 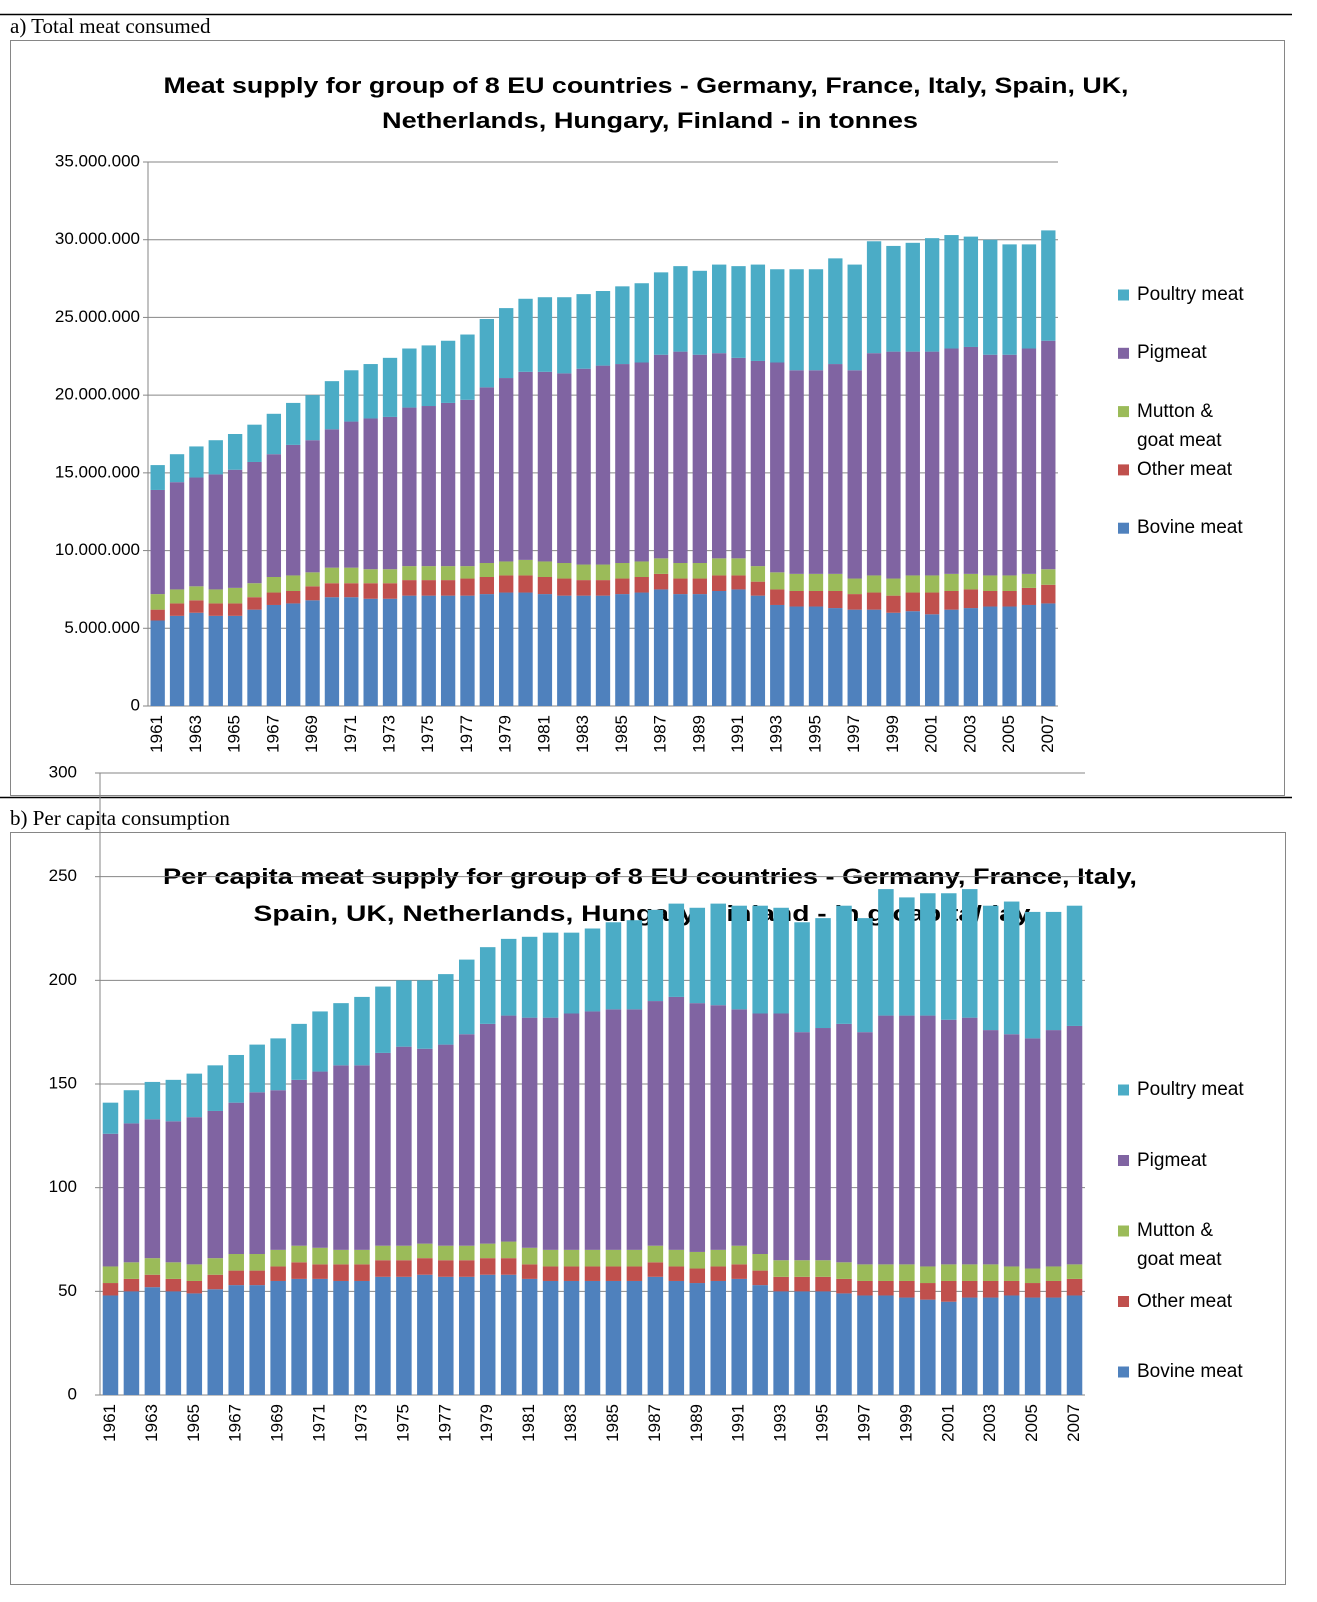 What do you see at coordinates (1179, 1245) in the screenshot?
I see `legend-label: Mutton & goat meat` at bounding box center [1179, 1245].